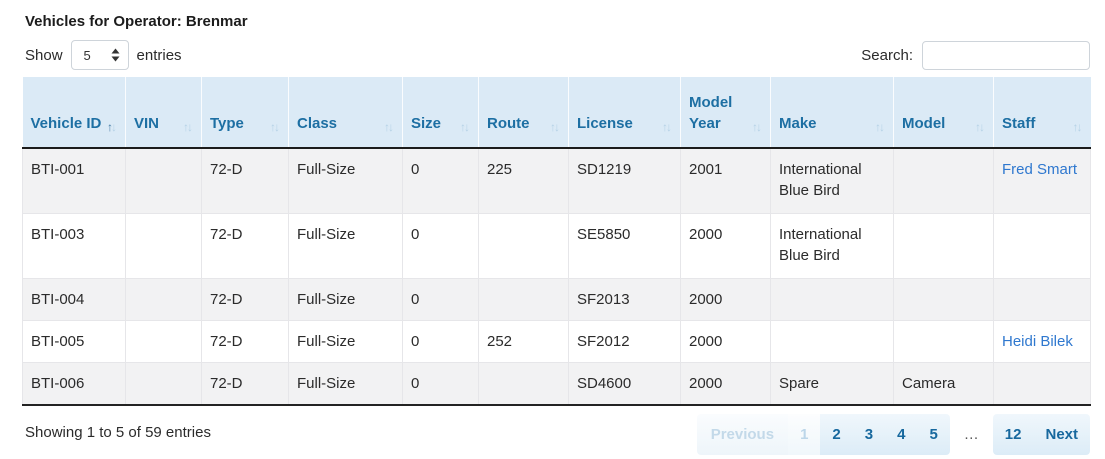 This screenshot has height=459, width=1105. I want to click on search-input, so click(1006, 55).